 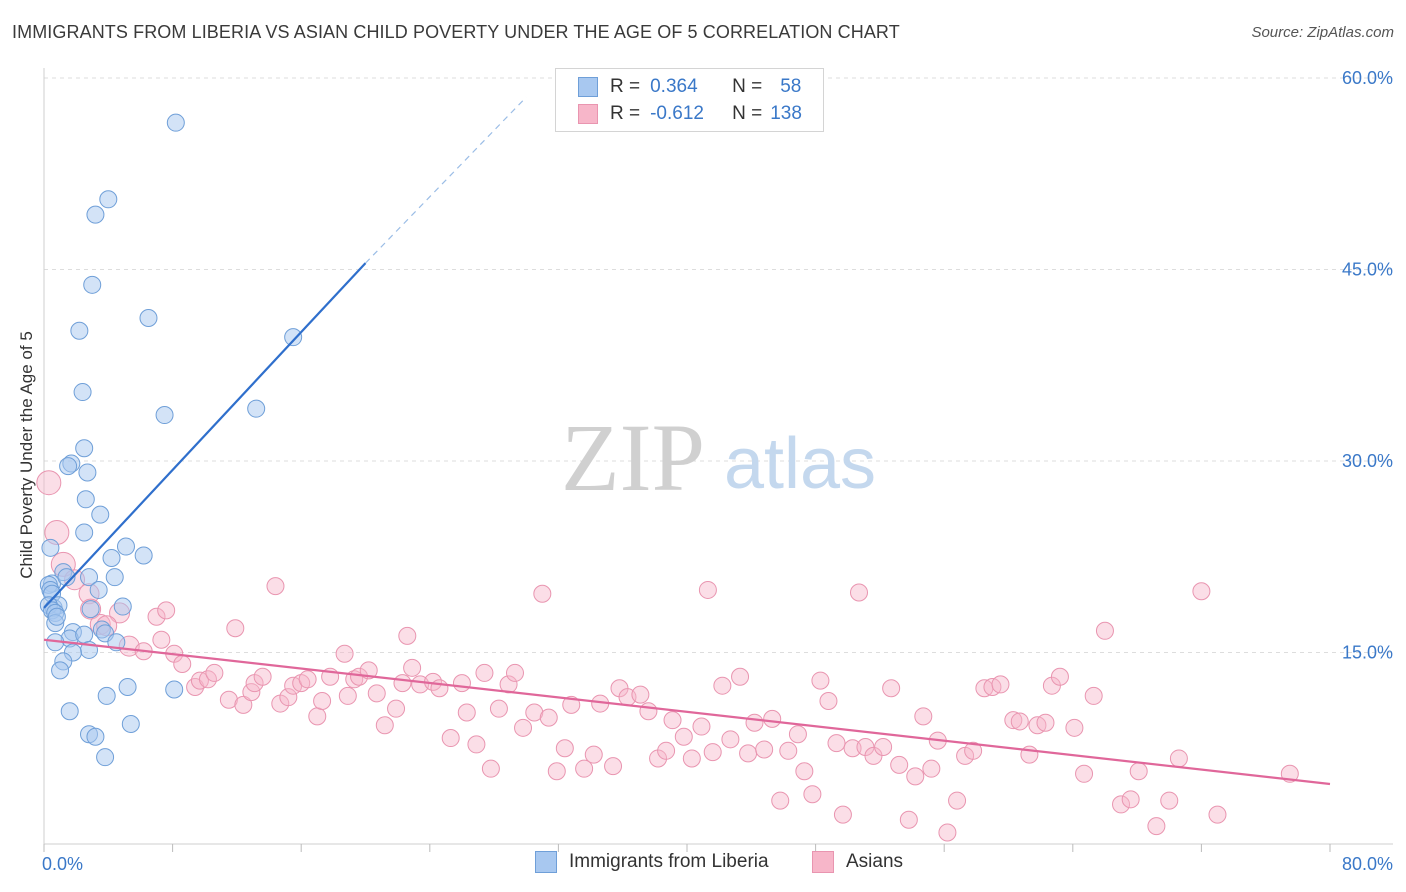 What do you see at coordinates (875, 861) in the screenshot?
I see `legend-label-asians: Asians` at bounding box center [875, 861].